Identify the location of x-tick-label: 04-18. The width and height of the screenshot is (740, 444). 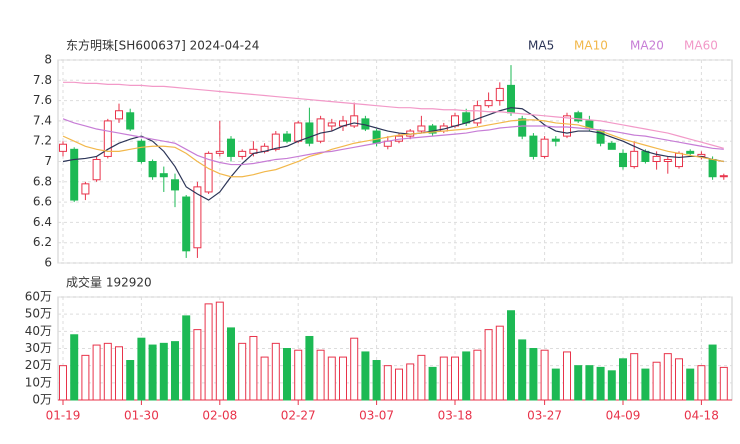
(701, 416).